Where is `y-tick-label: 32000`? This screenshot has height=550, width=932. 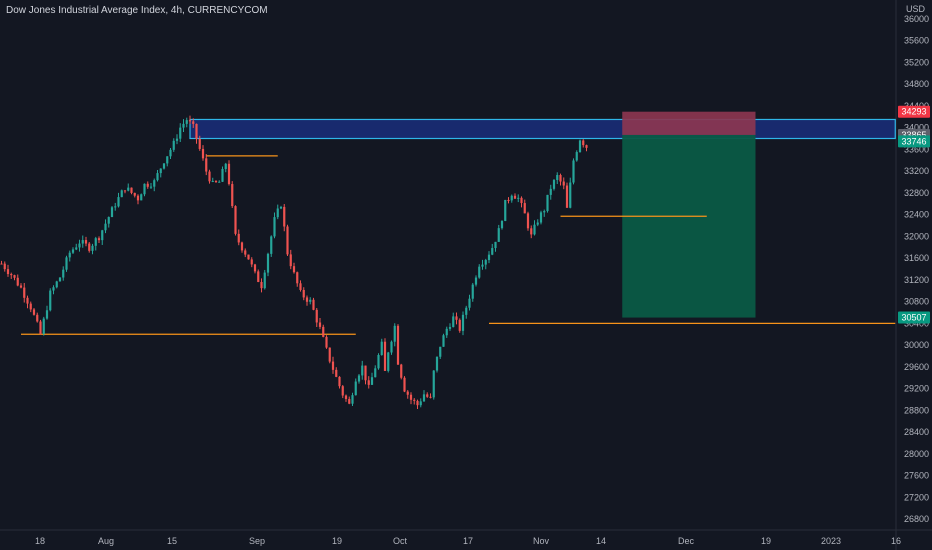 y-tick-label: 32000 is located at coordinates (916, 236).